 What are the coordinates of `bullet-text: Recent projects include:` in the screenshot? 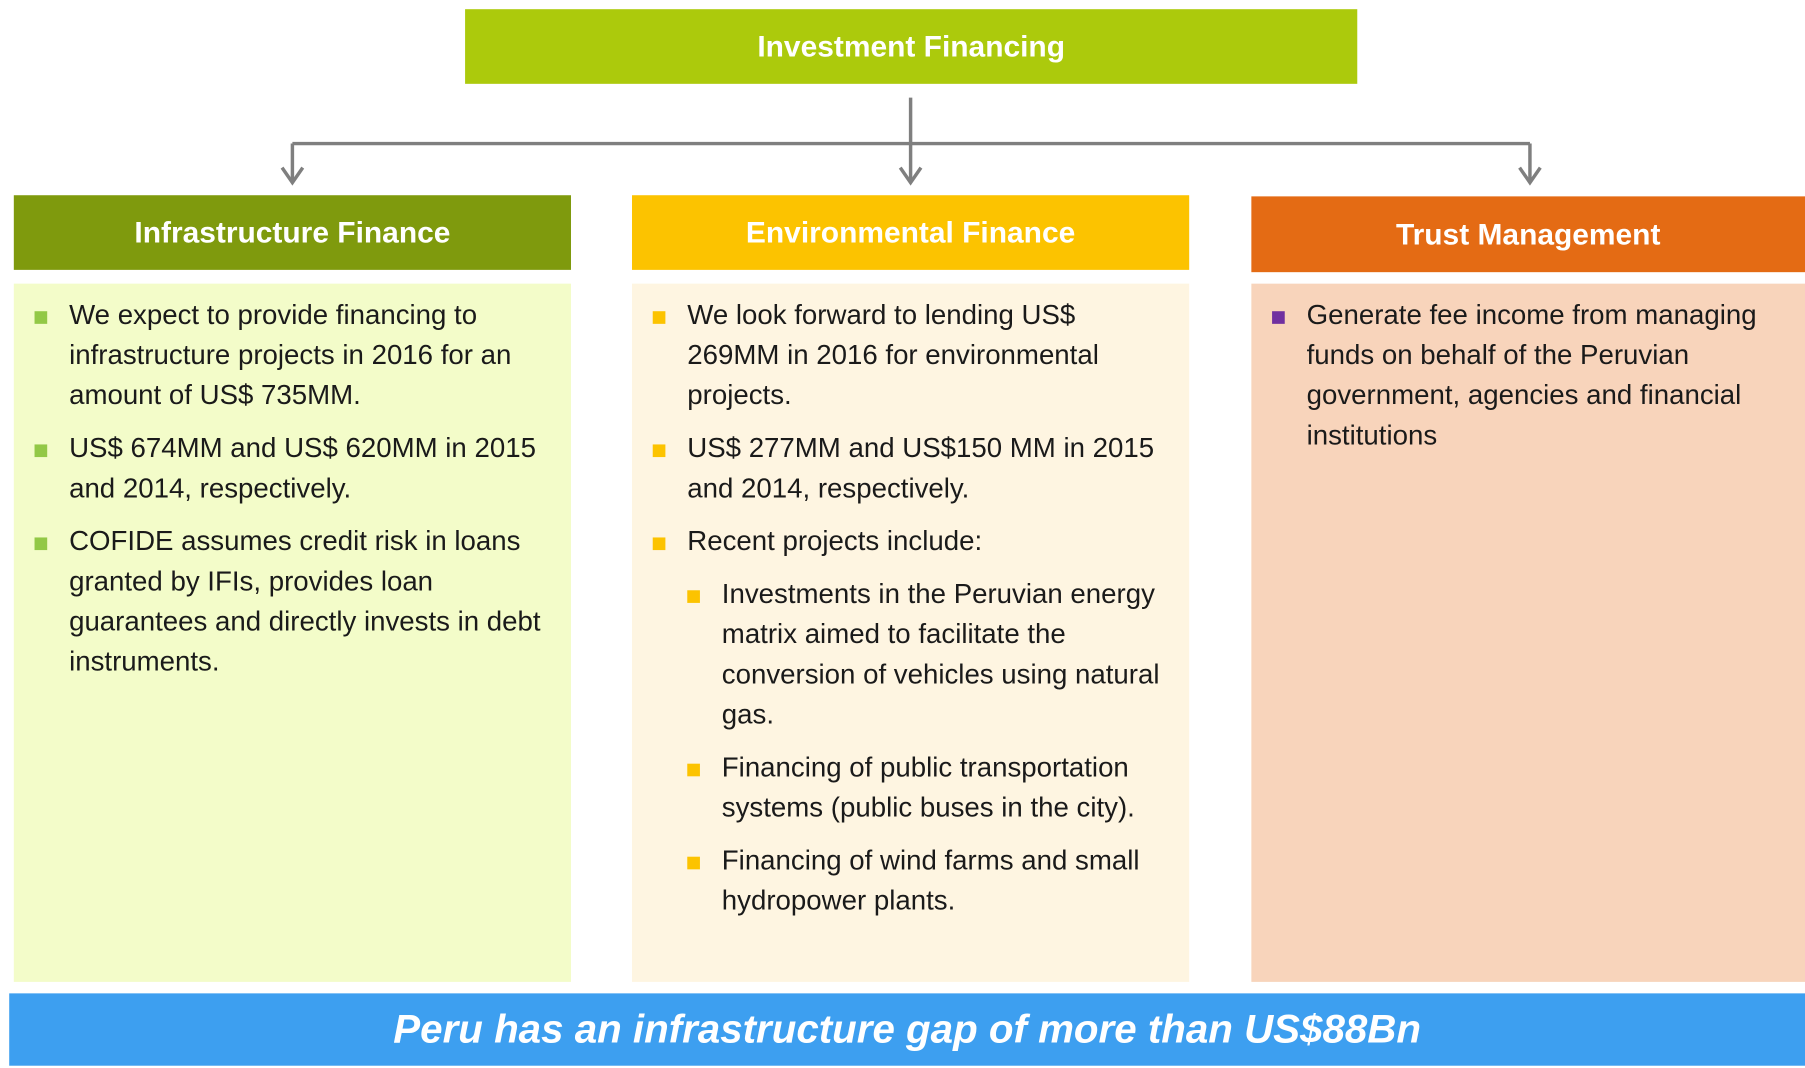 It's located at (835, 541).